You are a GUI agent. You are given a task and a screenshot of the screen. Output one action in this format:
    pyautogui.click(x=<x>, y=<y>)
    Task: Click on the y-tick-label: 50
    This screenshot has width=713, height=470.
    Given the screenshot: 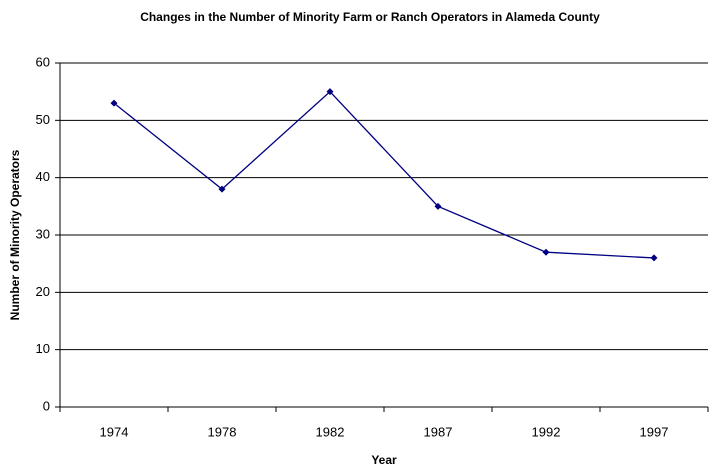 What is the action you would take?
    pyautogui.click(x=43, y=119)
    